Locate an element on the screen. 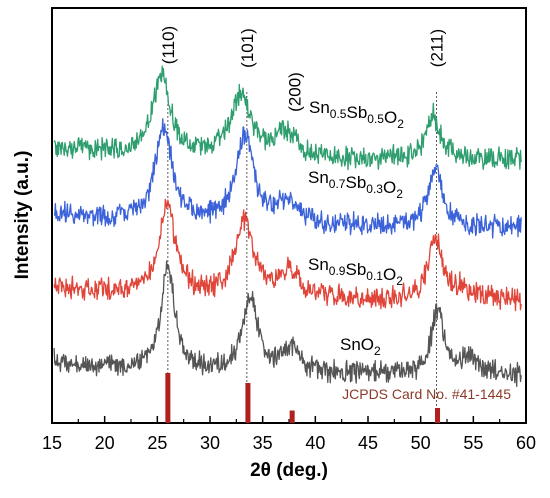 Image resolution: width=550 pixels, height=498 pixels. series-label: SnO2 is located at coordinates (360, 346).